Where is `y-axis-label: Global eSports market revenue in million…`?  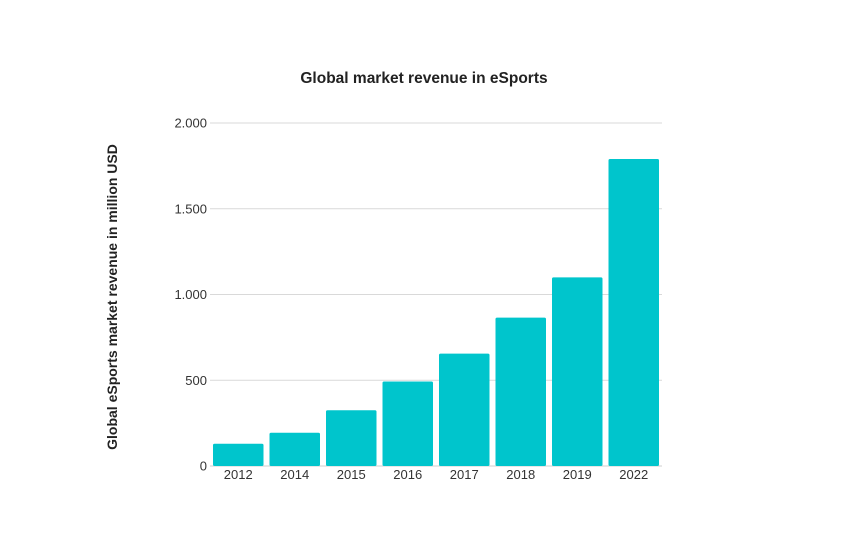
y-axis-label: Global eSports market revenue in million… is located at coordinates (112, 297).